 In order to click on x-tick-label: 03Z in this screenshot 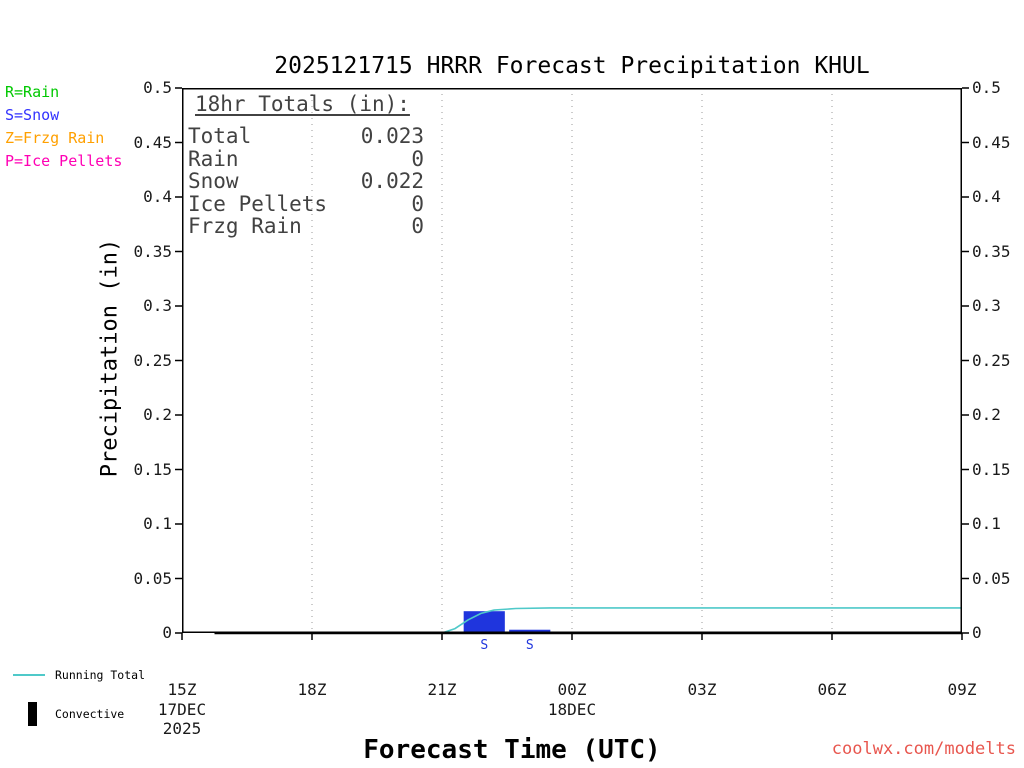, I will do `click(702, 689)`.